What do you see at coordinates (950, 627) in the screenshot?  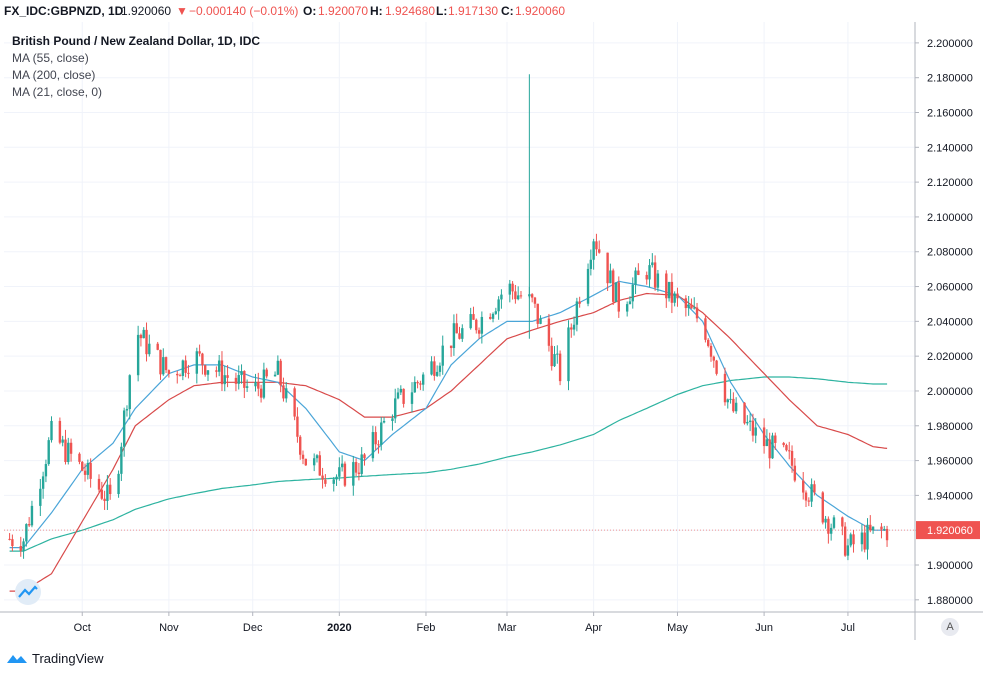 I see `auto-scale-button: A` at bounding box center [950, 627].